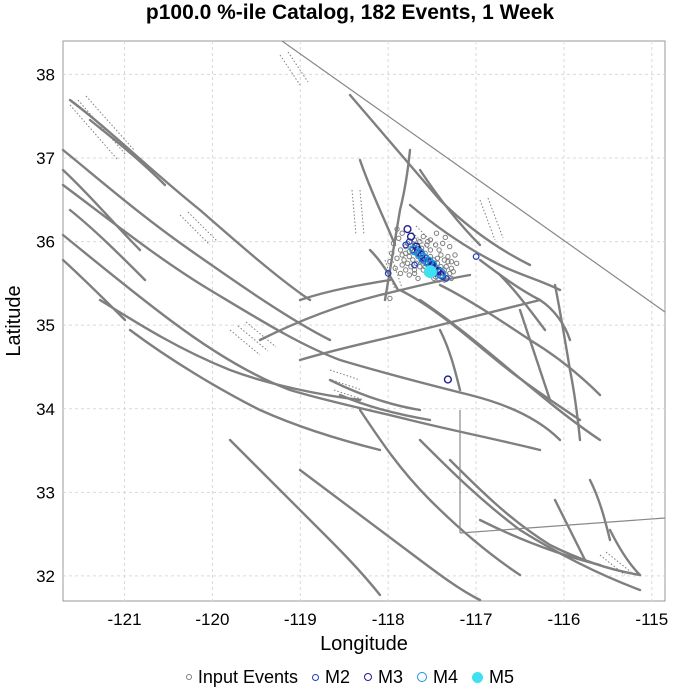  What do you see at coordinates (188, 677) in the screenshot?
I see `legend-symbol-input-events` at bounding box center [188, 677].